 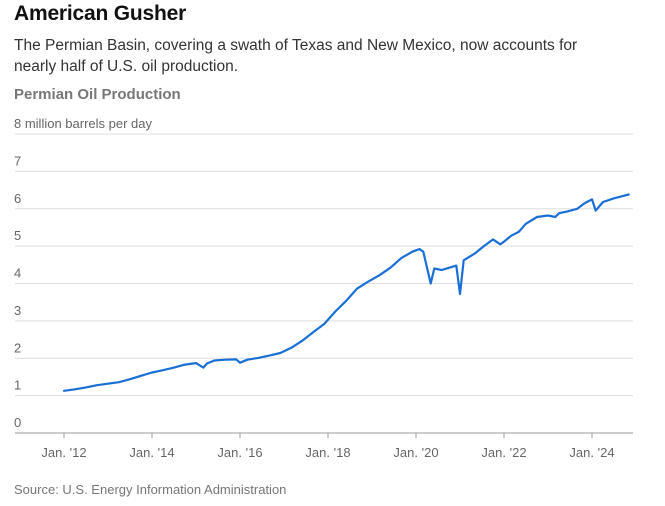 What do you see at coordinates (415, 452) in the screenshot?
I see `x-tick-label: Jan. '20` at bounding box center [415, 452].